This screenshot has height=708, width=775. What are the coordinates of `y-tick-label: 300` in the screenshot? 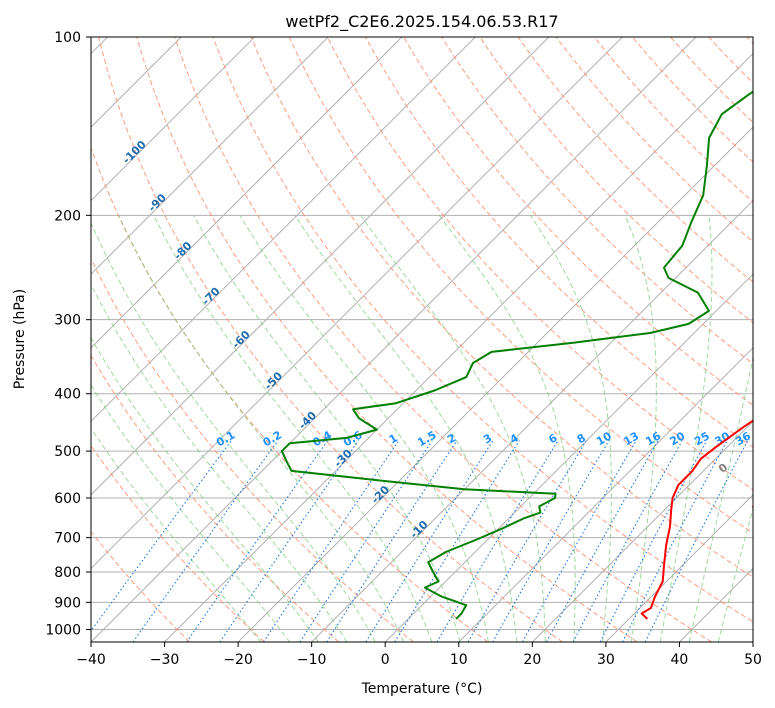 It's located at (67, 321).